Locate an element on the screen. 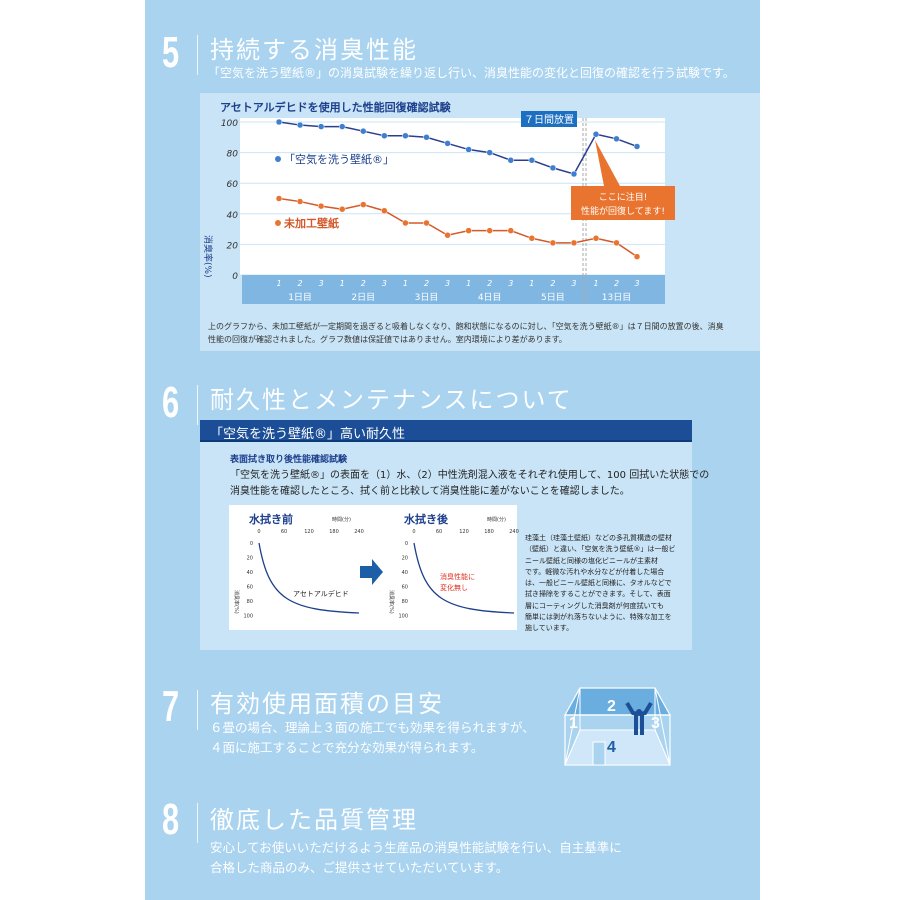 This screenshot has height=900, width=900. x-group-label: 3日目 is located at coordinates (427, 297).